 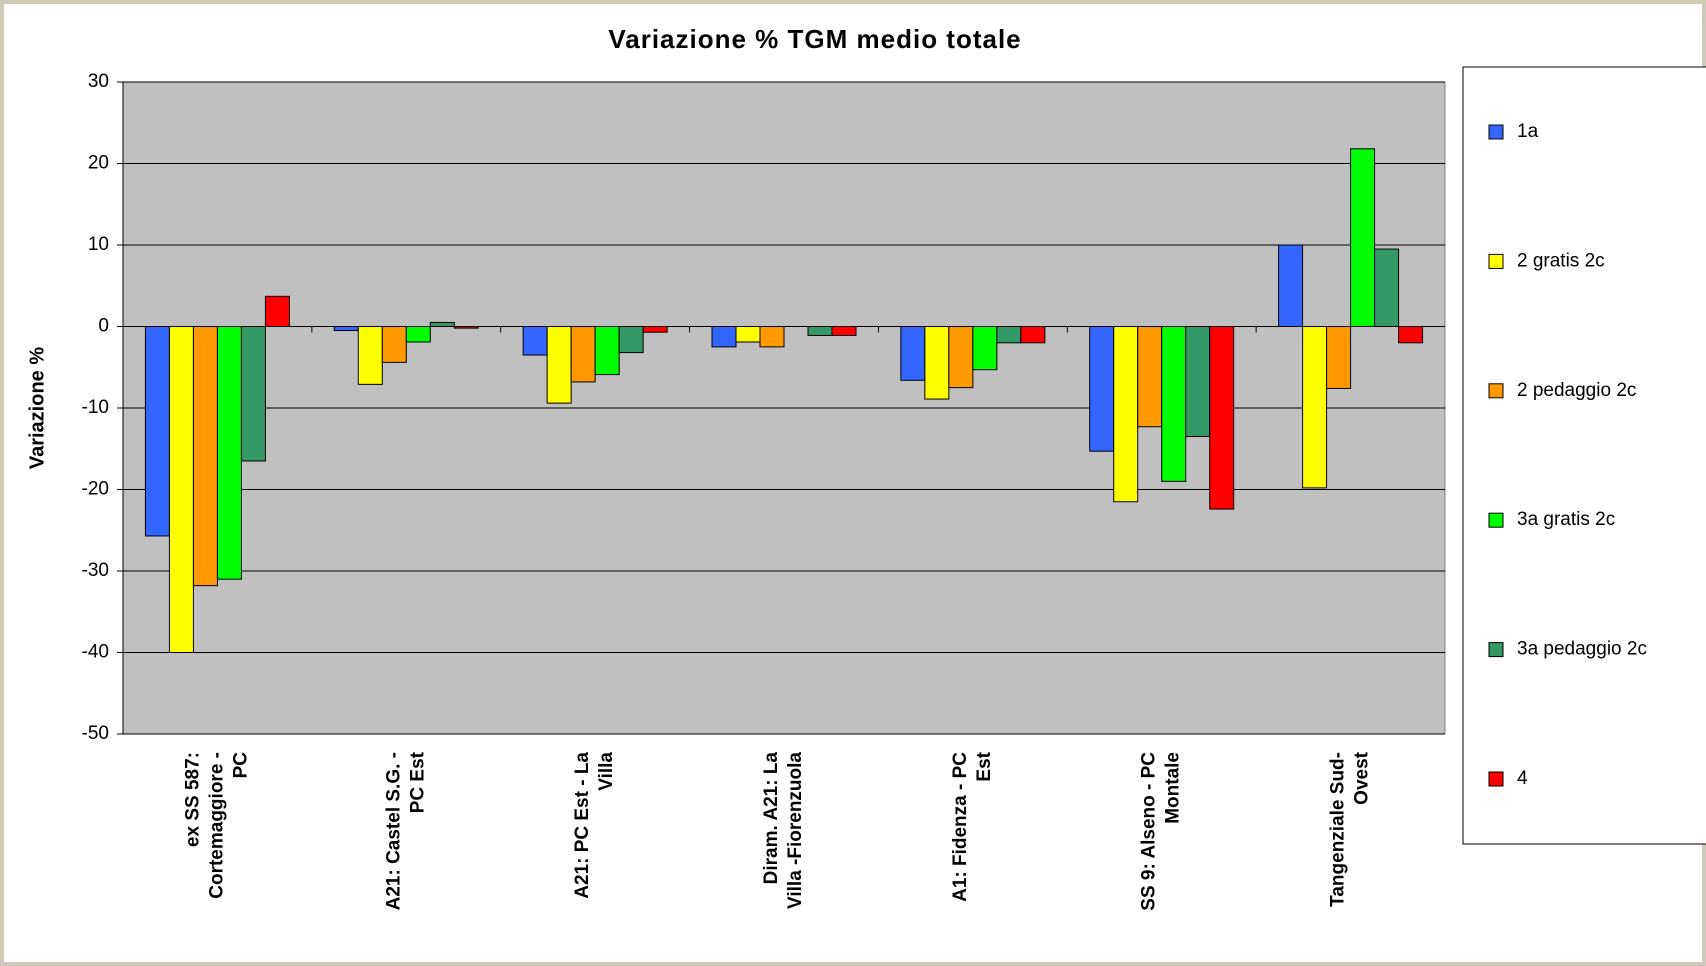 I want to click on x-tick-label: Diram. A21: La Villa -Fiorenzuola, so click(x=783, y=830).